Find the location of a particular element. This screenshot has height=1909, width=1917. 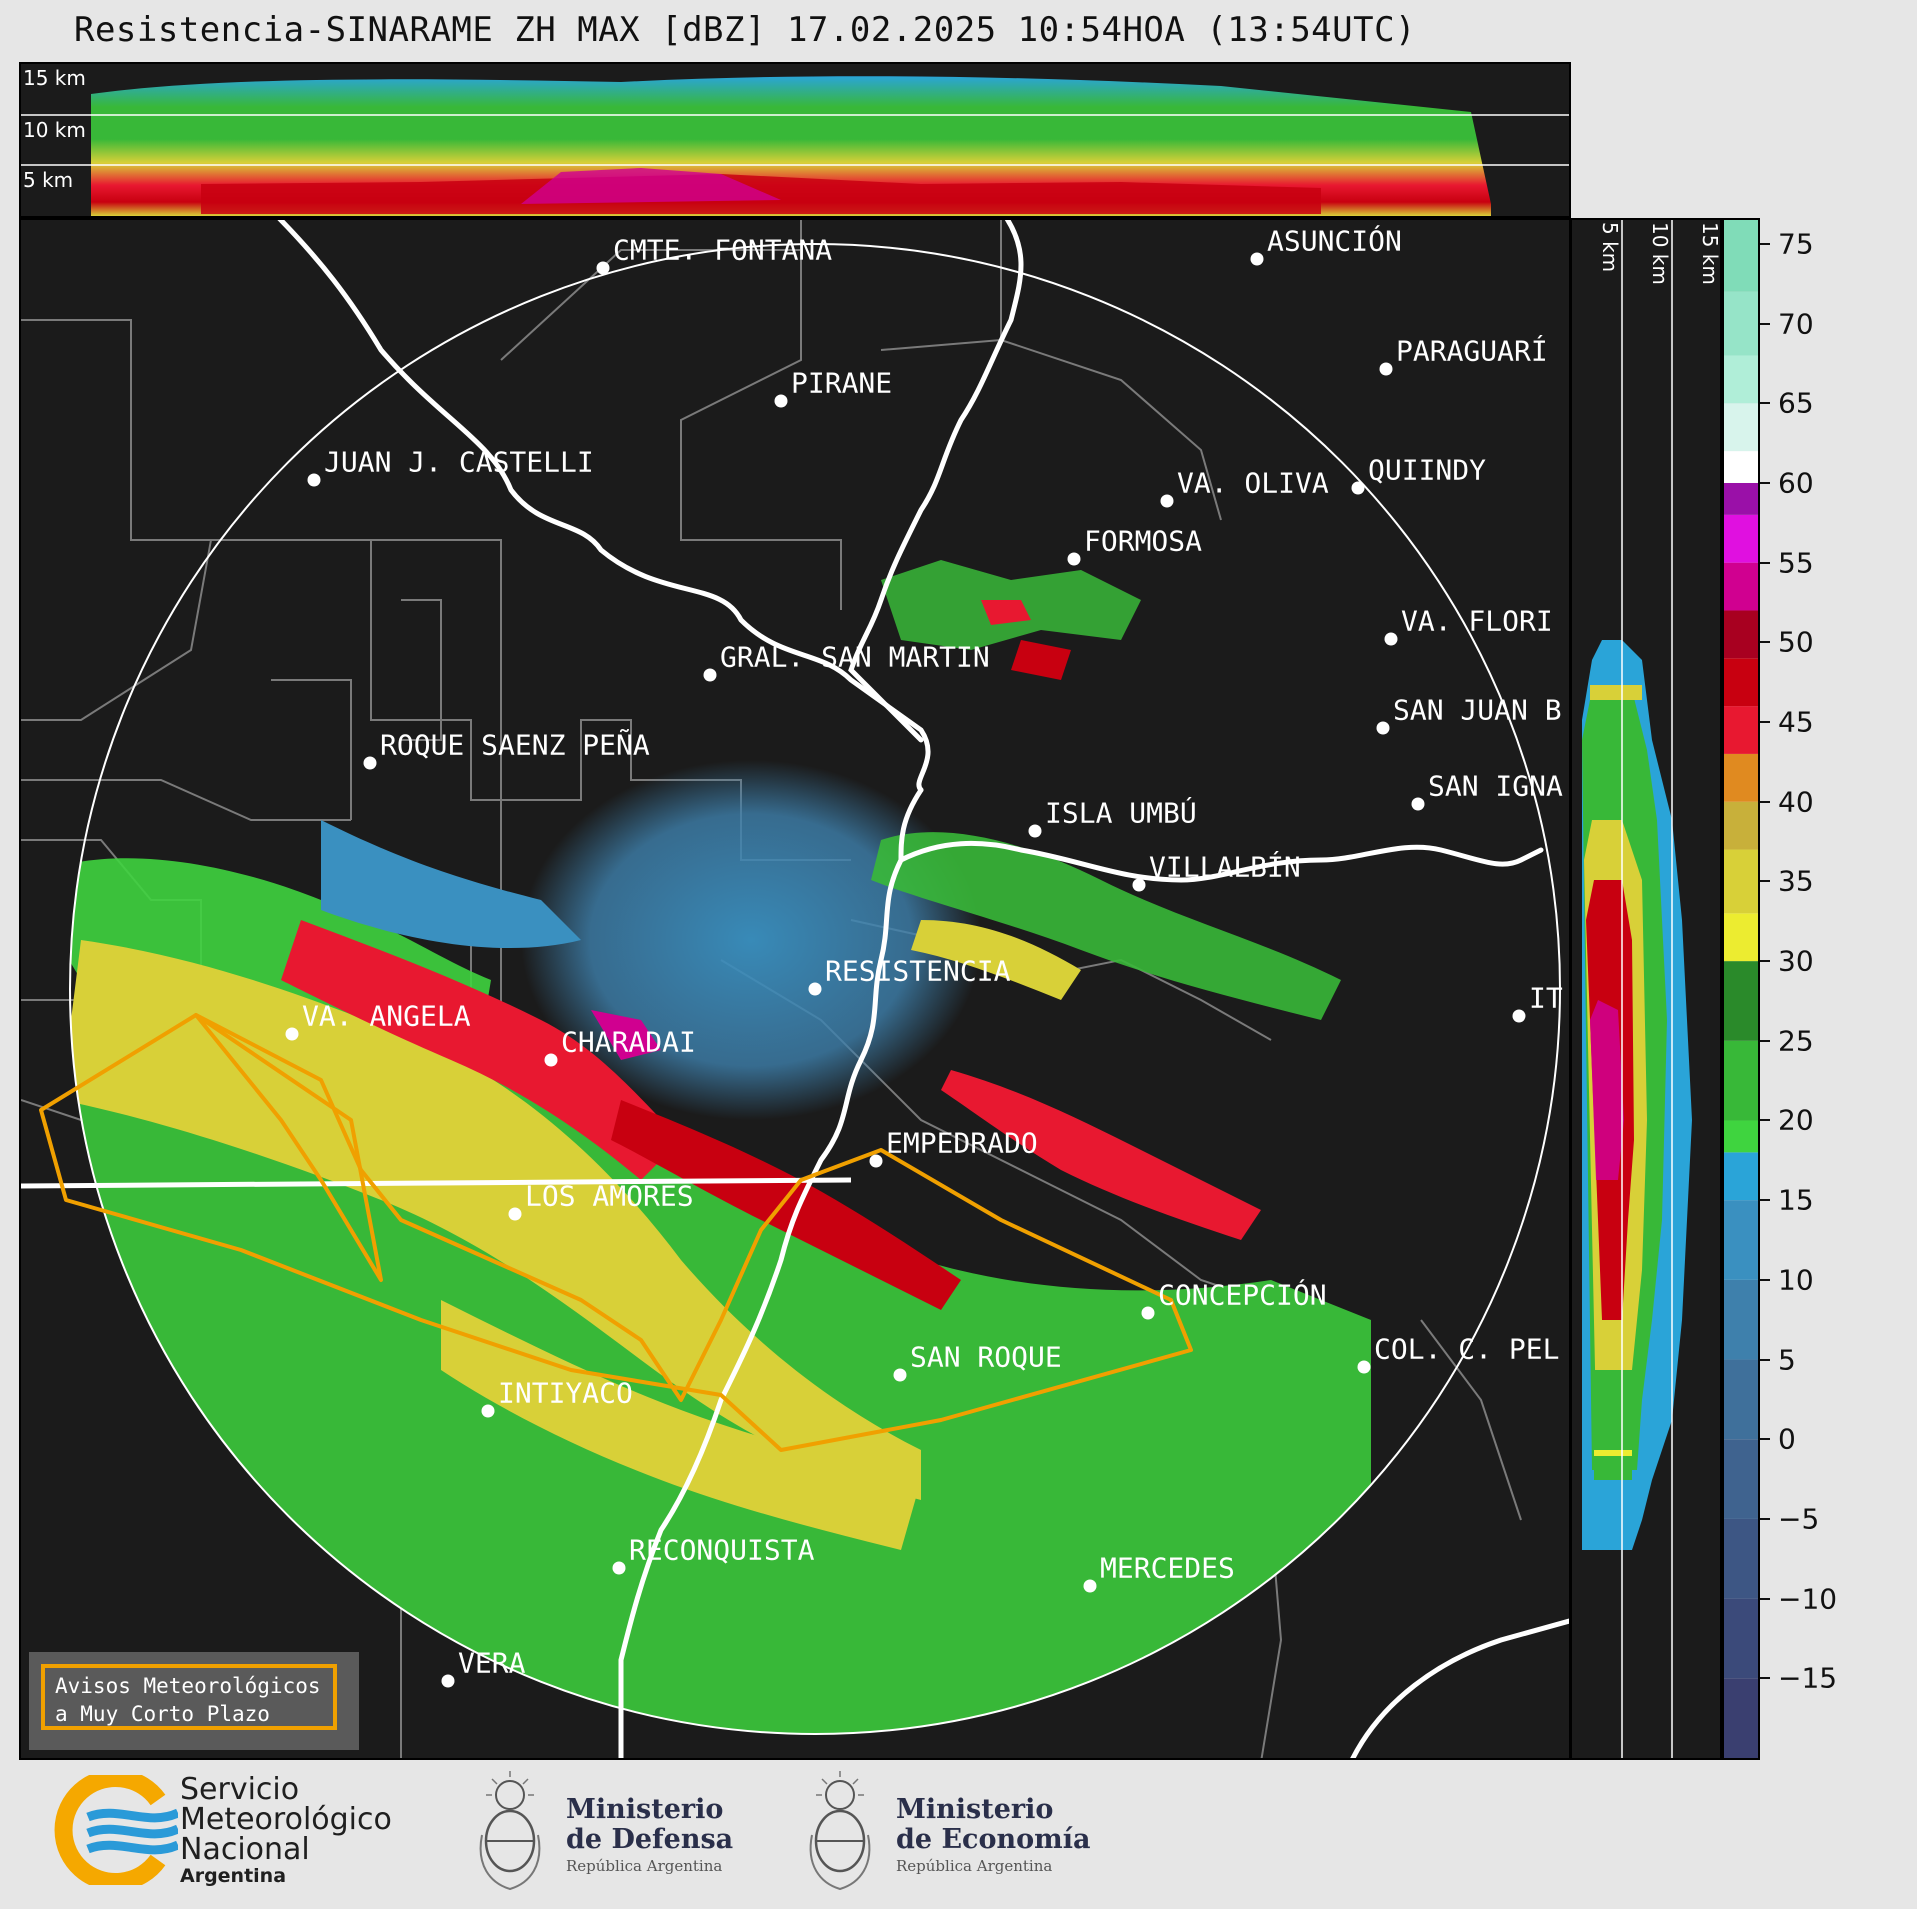

city-label: INTIYACO is located at coordinates (565, 1393).